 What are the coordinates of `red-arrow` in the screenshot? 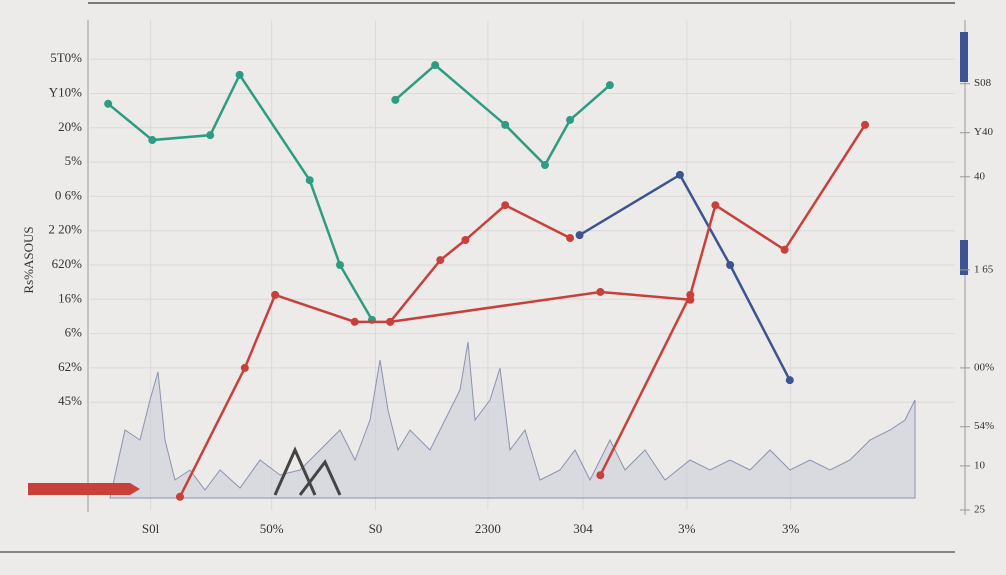 It's located at (84, 489).